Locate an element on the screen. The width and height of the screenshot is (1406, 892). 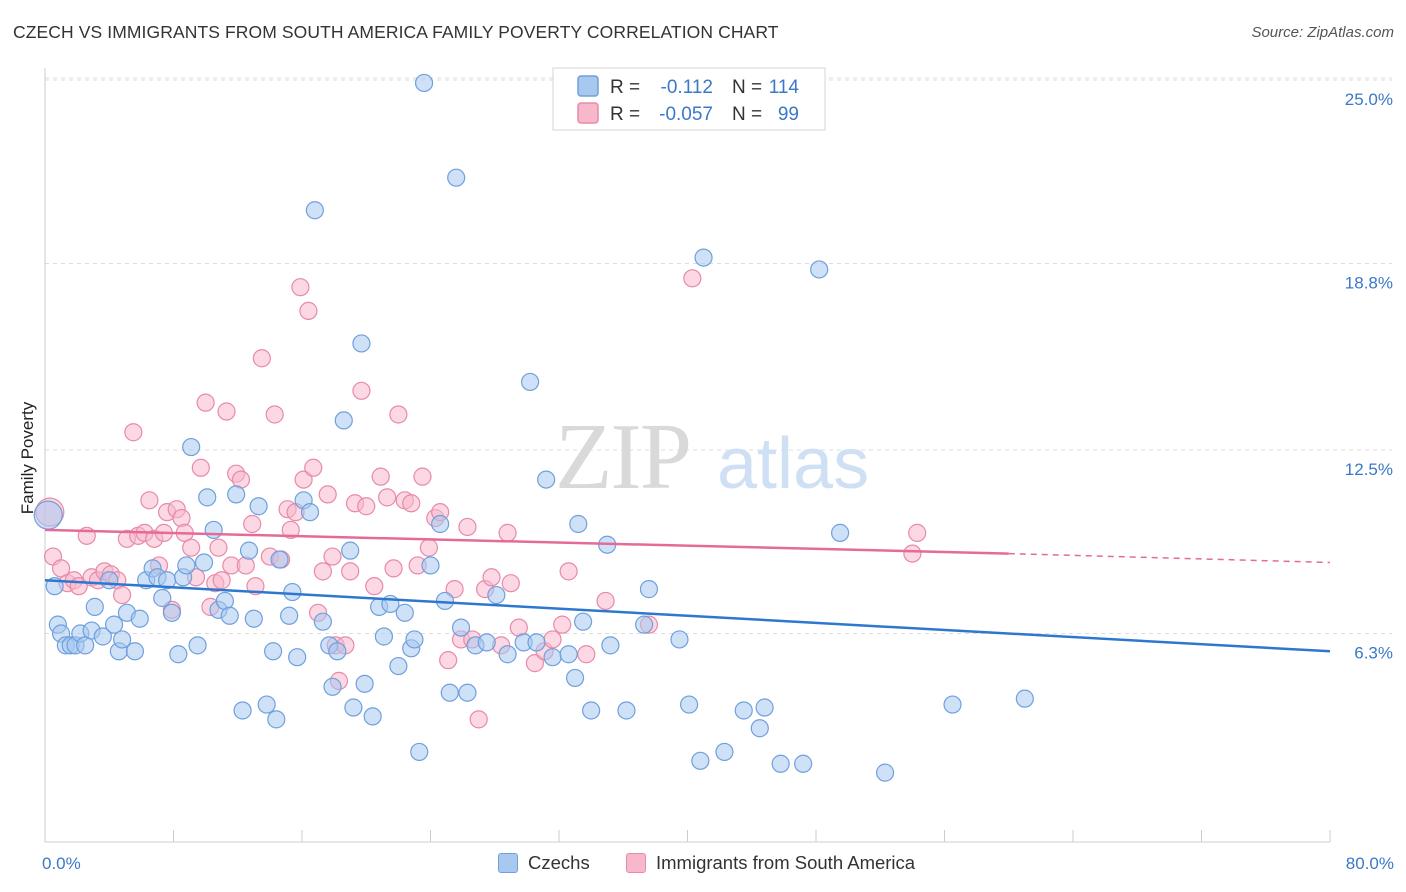
legend-item-czechs: Czechs is located at coordinates (544, 863).